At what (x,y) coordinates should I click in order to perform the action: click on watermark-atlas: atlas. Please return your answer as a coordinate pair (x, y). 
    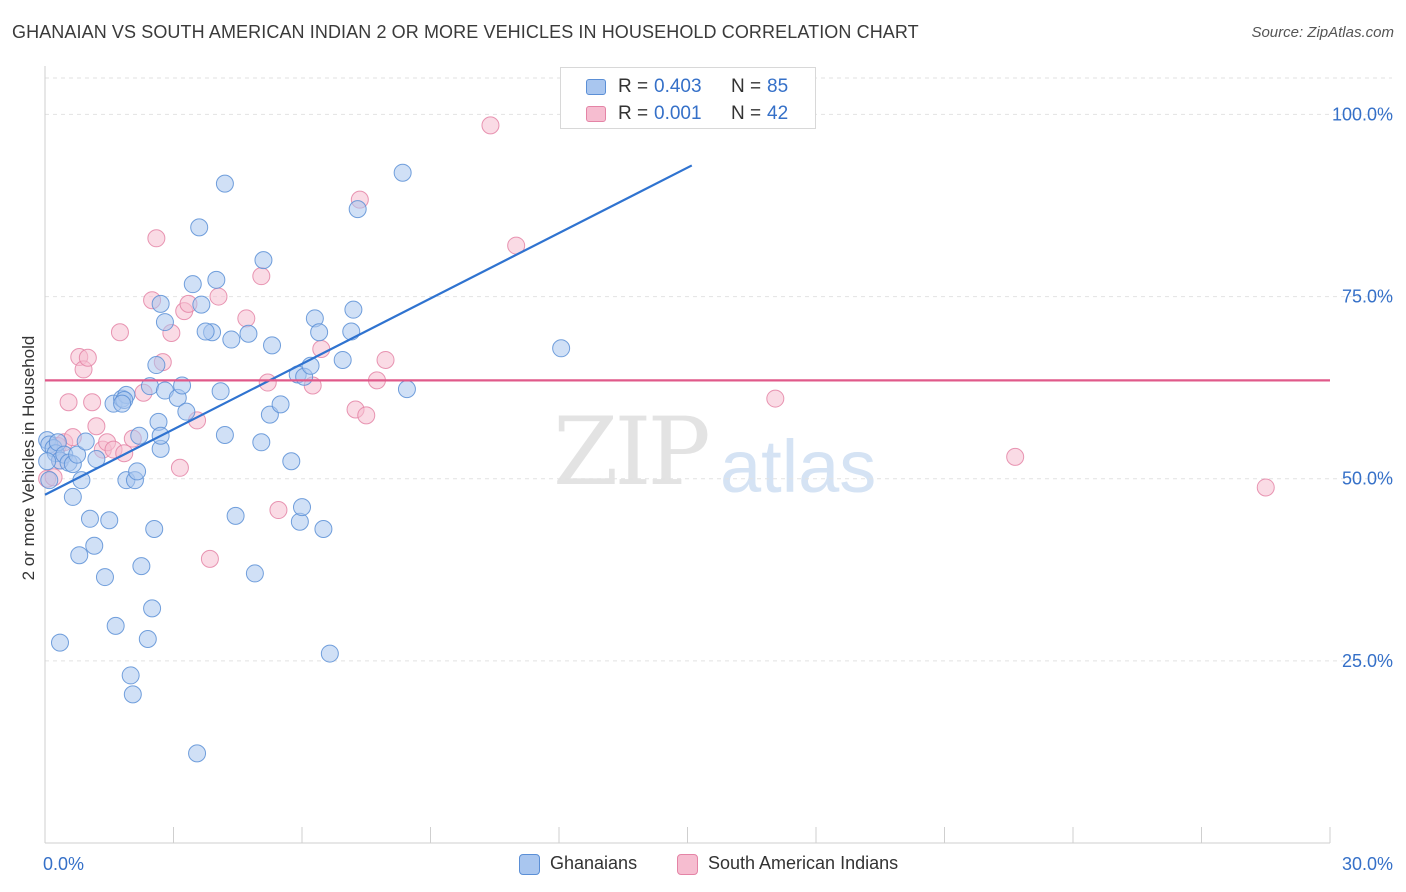
    Looking at the image, I should click on (798, 466).